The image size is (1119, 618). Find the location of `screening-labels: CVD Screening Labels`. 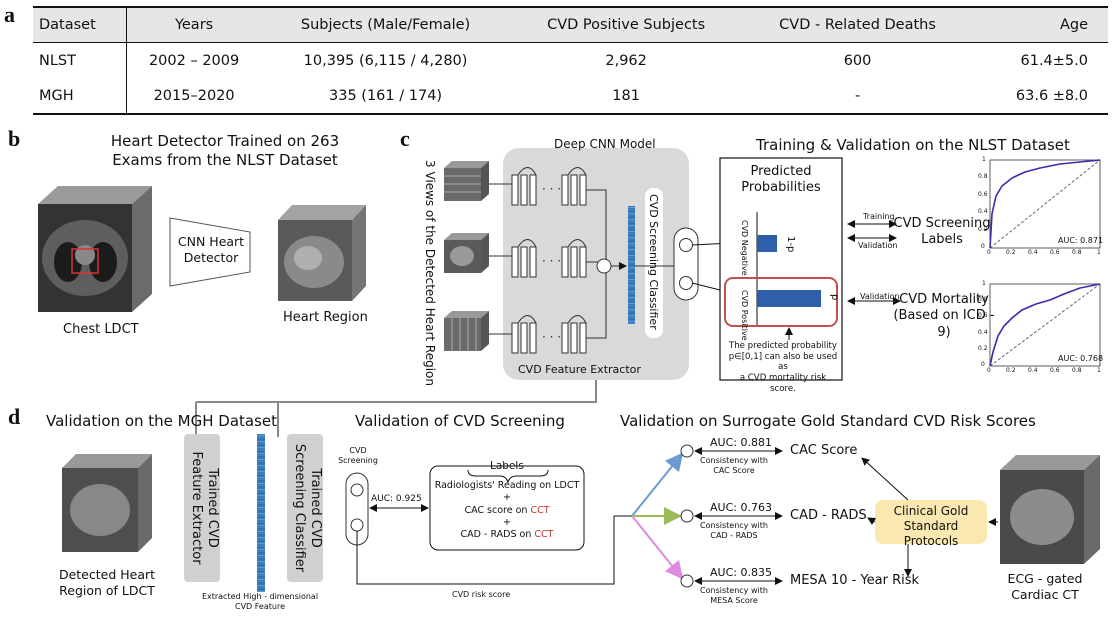

screening-labels: CVD Screening Labels is located at coordinates (942, 232).